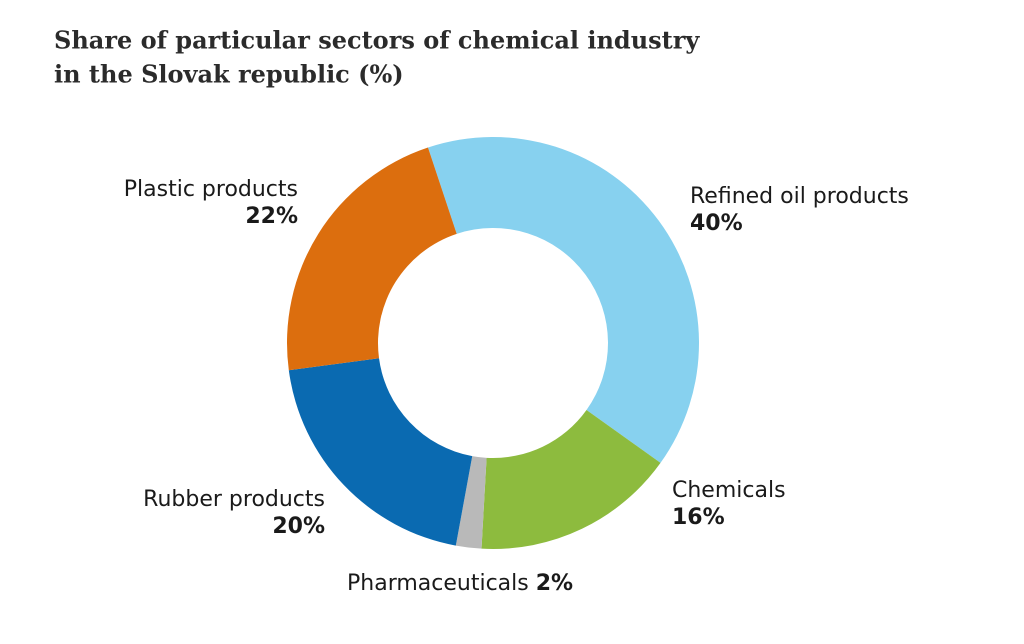 This screenshot has height=644, width=1024. Describe the element at coordinates (438, 583) in the screenshot. I see `category-label: Pharmaceuticals` at that location.